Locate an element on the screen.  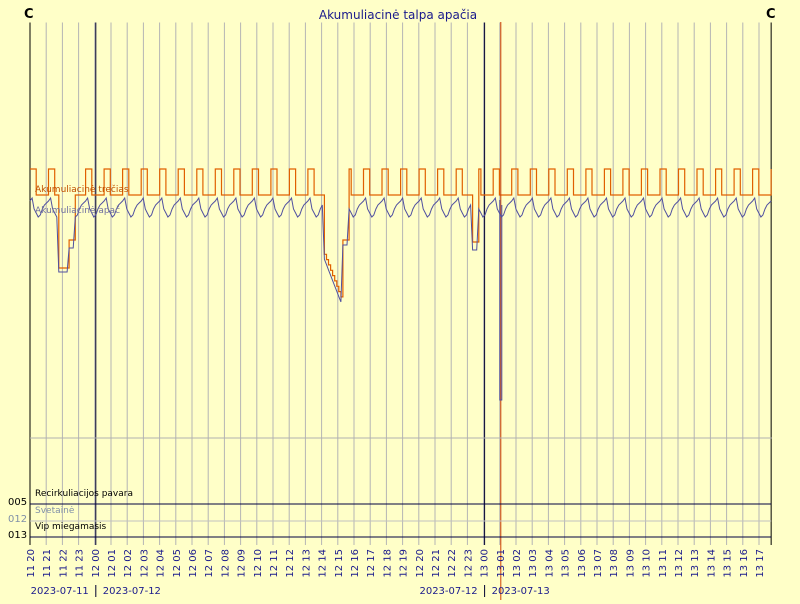
date-label: 2023-07-13 is located at coordinates (521, 591).